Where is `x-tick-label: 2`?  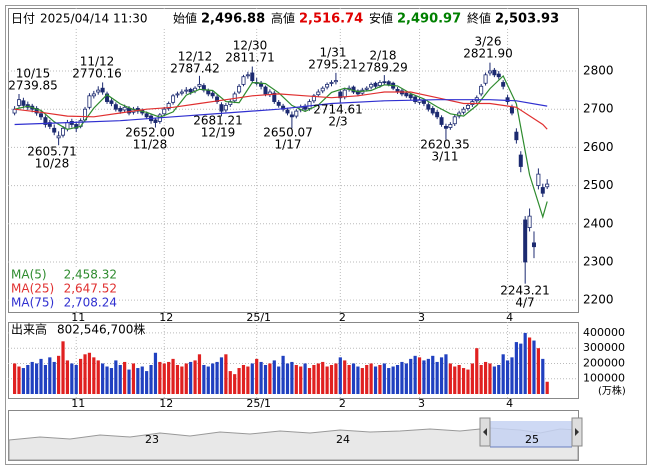 x-tick-label: 2 is located at coordinates (342, 403).